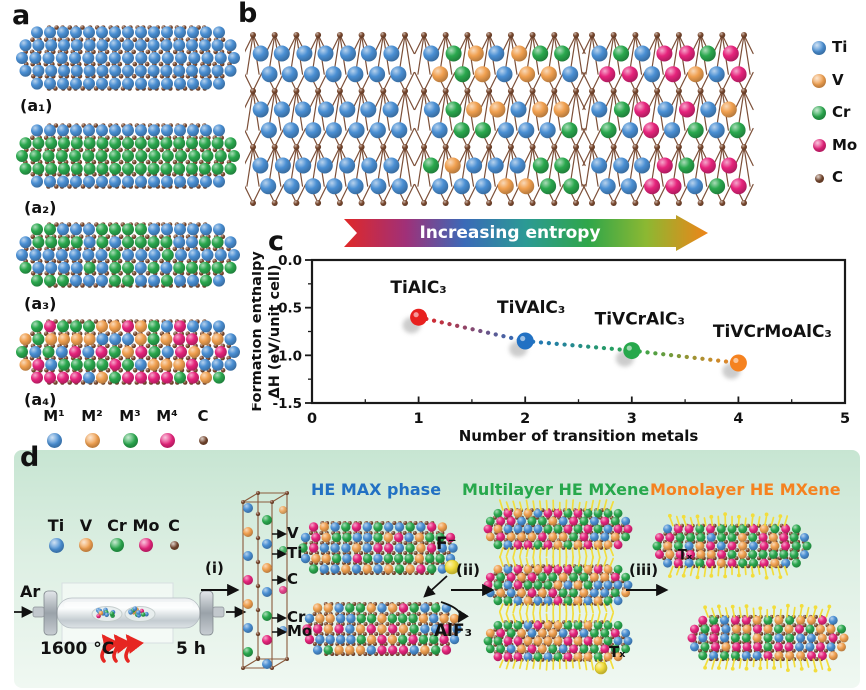  I want to click on x-tick-label: 4, so click(738, 419).